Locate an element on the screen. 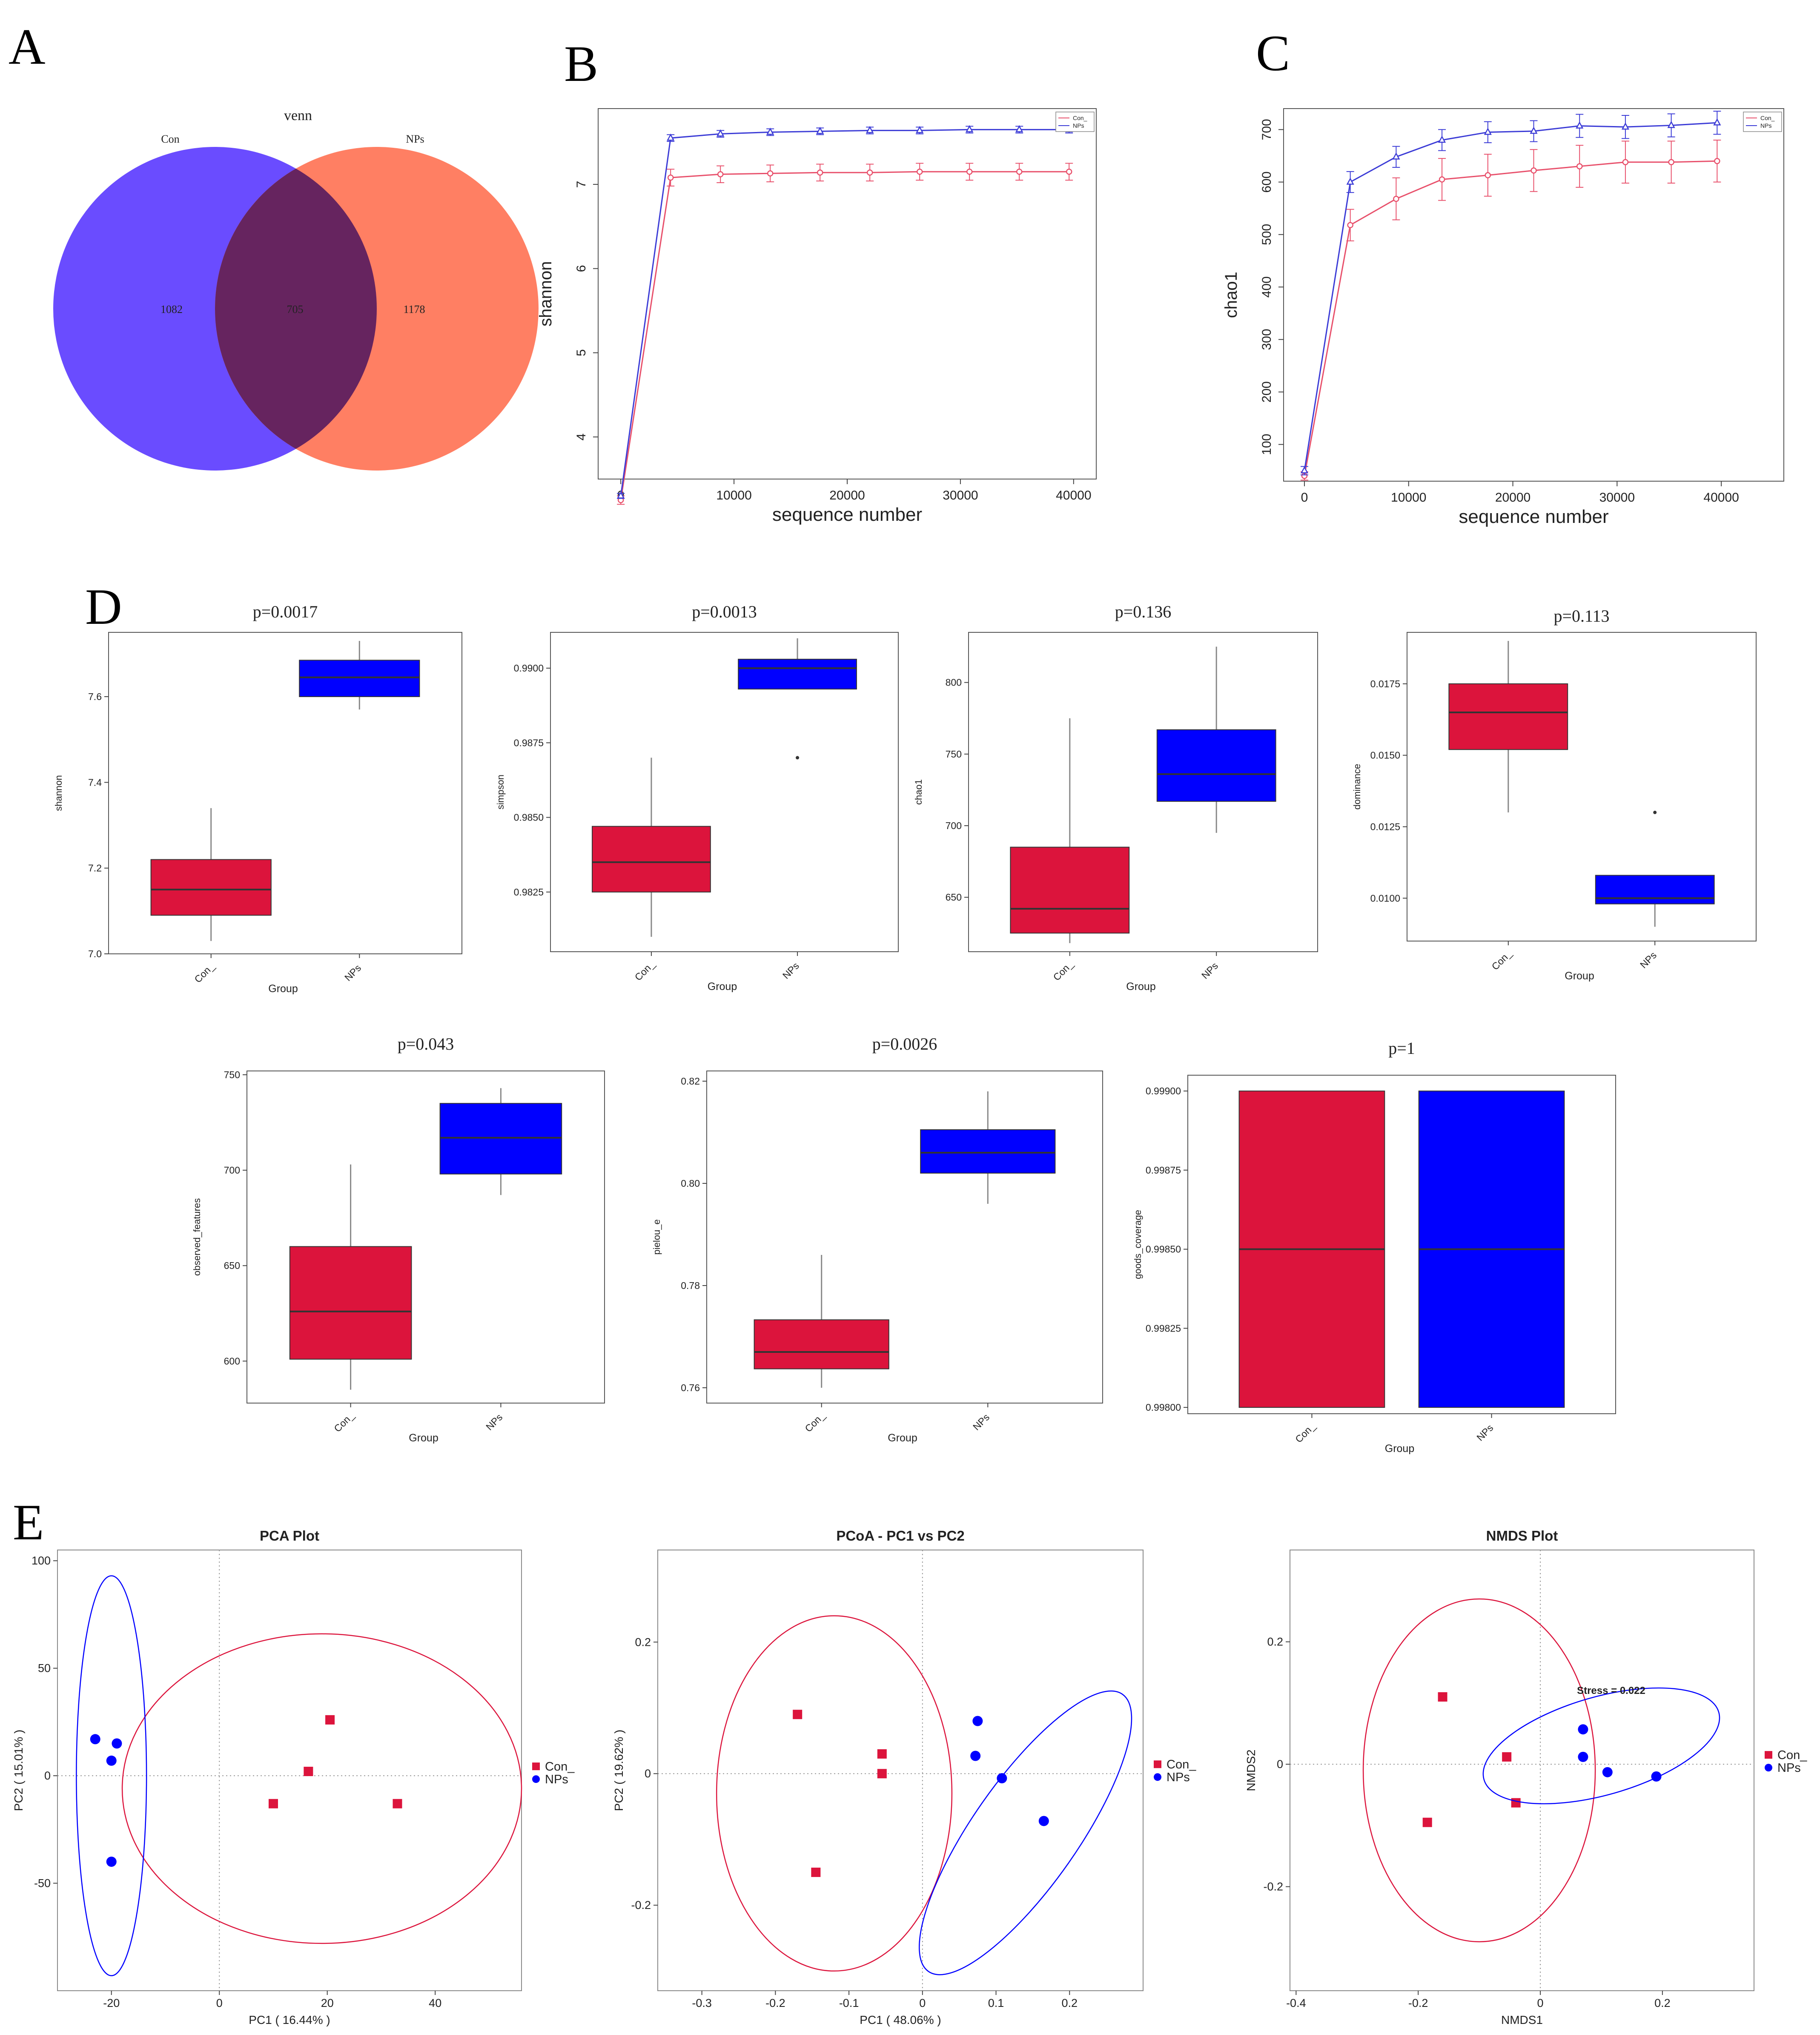 This screenshot has width=1820, height=2035. y-axis-label: dominance is located at coordinates (1357, 787).